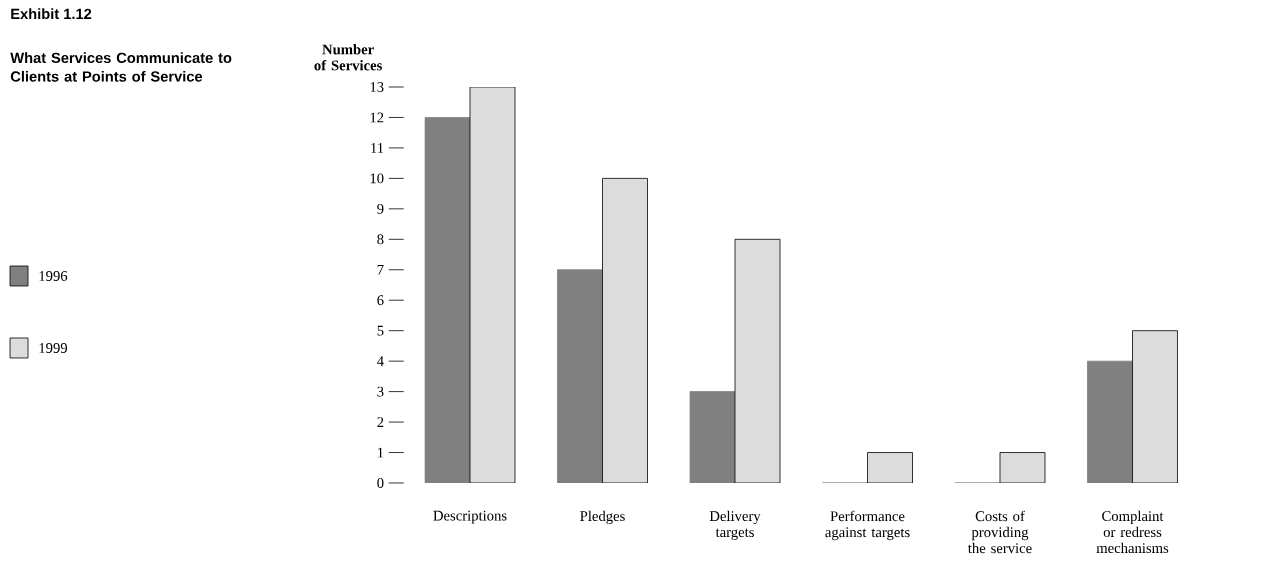 The width and height of the screenshot is (1285, 571). Describe the element at coordinates (348, 57) in the screenshot. I see `y-axis-title: Number of Services` at that location.